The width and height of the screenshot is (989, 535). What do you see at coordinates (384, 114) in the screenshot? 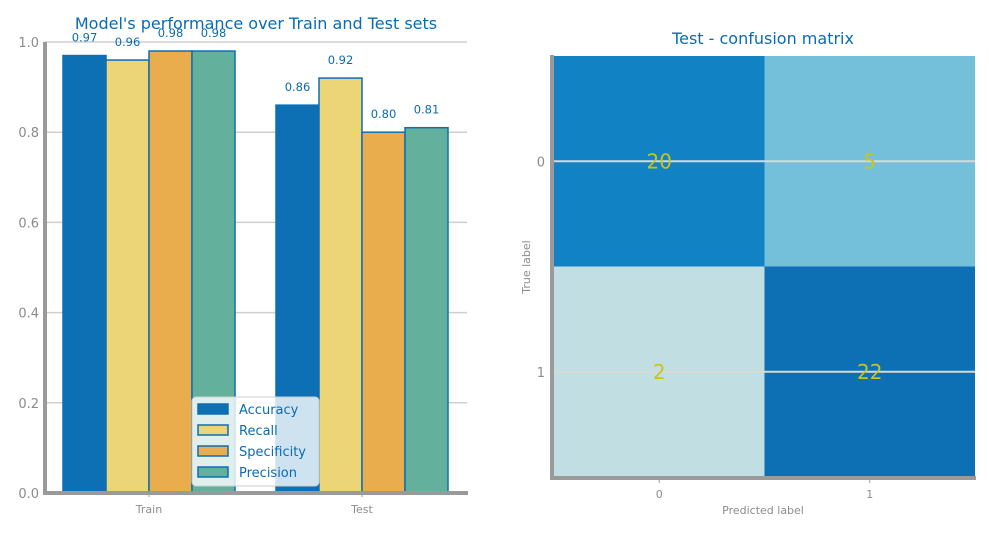
I see `bar-value-label: 0.80` at bounding box center [384, 114].